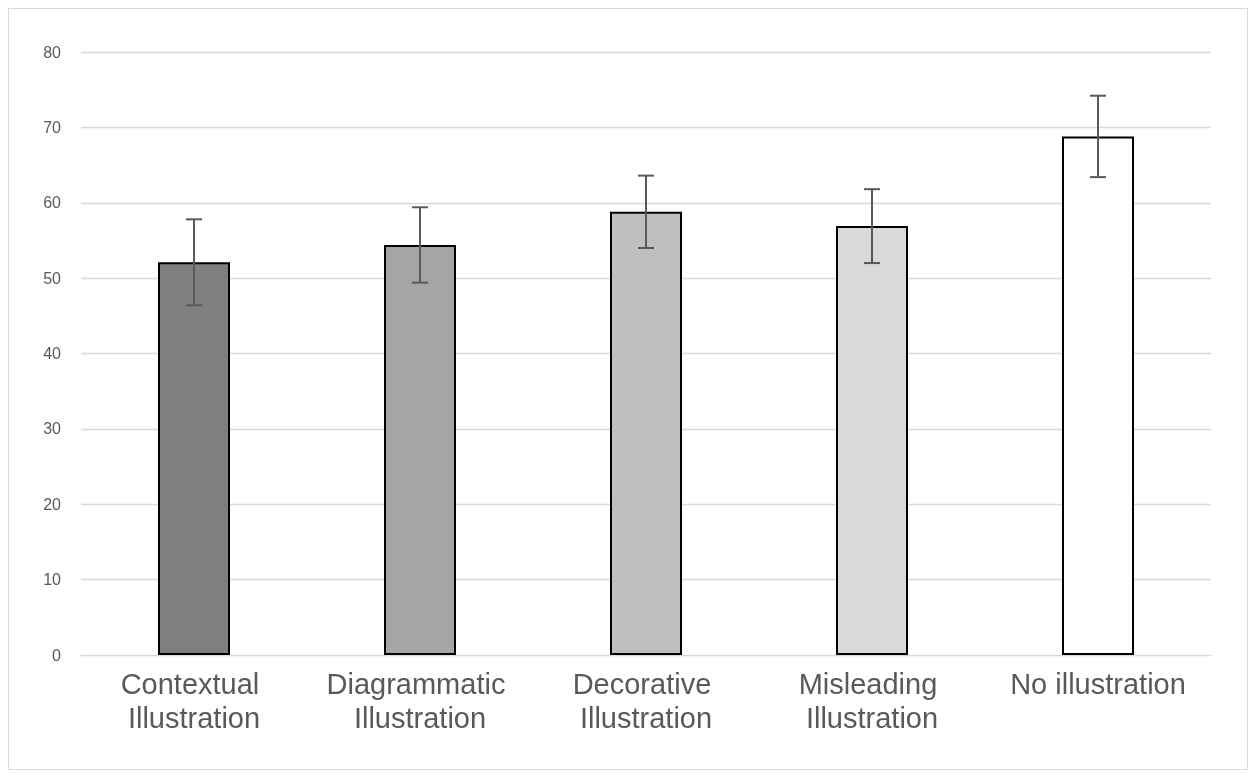  What do you see at coordinates (52, 52) in the screenshot?
I see `y-tick-label: 80` at bounding box center [52, 52].